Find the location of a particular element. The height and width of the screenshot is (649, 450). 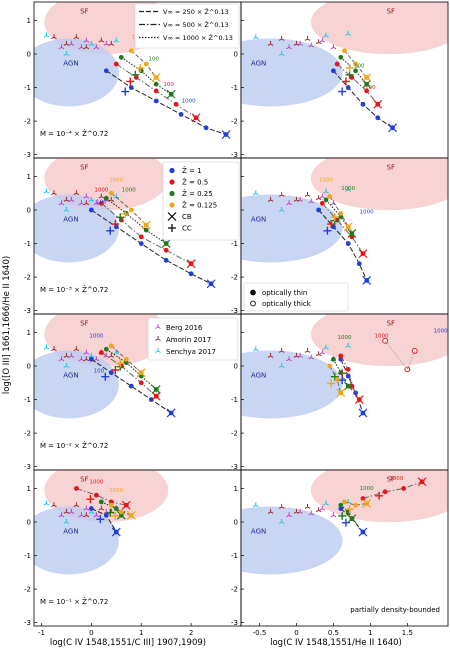

y-tick-label: -3 is located at coordinates (27, 623).